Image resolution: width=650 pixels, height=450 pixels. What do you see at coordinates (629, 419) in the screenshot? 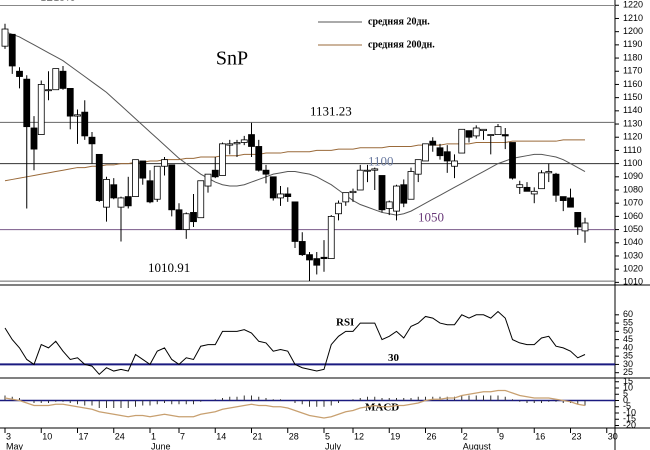
I see `y-tick-label: -15` at bounding box center [629, 419].